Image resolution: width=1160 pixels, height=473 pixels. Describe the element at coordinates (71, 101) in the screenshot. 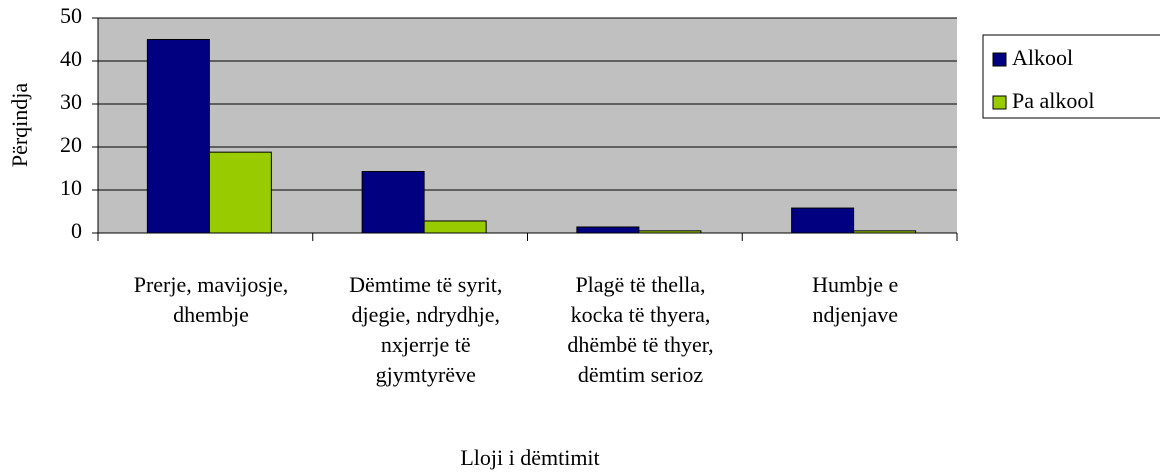

I see `y-tick-label: 30` at that location.